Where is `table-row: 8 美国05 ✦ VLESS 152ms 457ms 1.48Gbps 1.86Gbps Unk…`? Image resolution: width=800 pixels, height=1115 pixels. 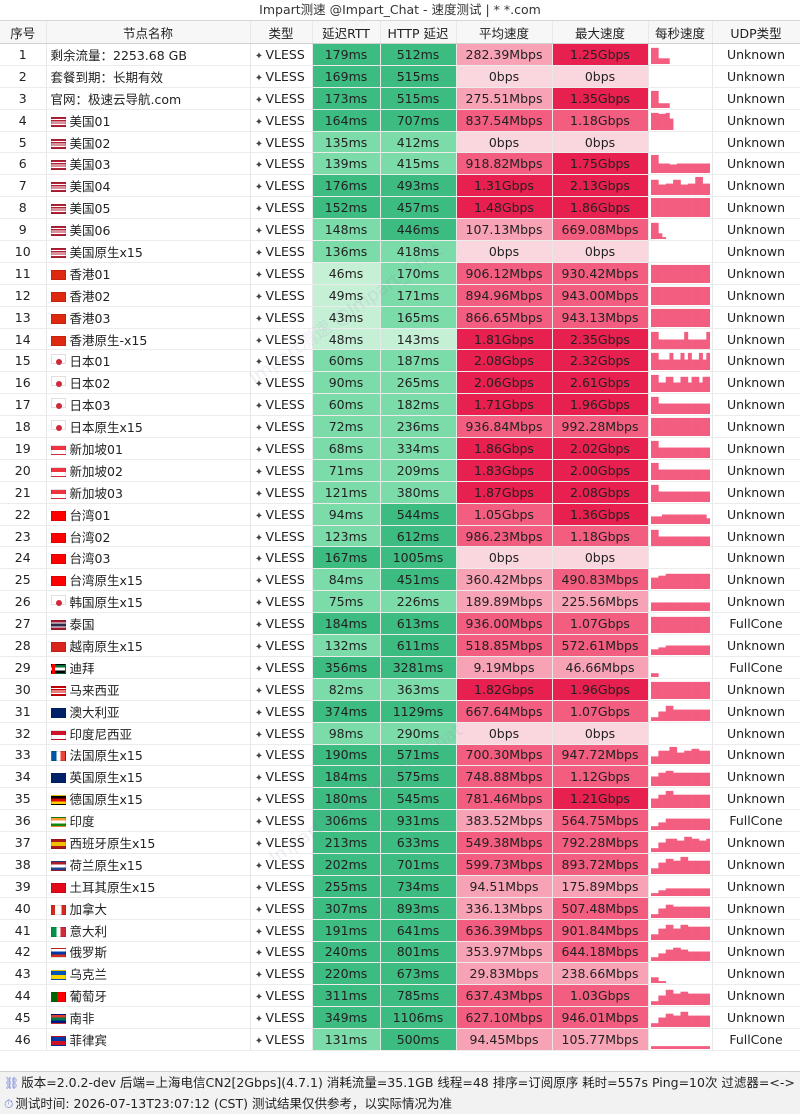 table-row: 8 美国05 ✦ VLESS 152ms 457ms 1.48Gbps 1.86Gbps Unk… is located at coordinates (400, 208).